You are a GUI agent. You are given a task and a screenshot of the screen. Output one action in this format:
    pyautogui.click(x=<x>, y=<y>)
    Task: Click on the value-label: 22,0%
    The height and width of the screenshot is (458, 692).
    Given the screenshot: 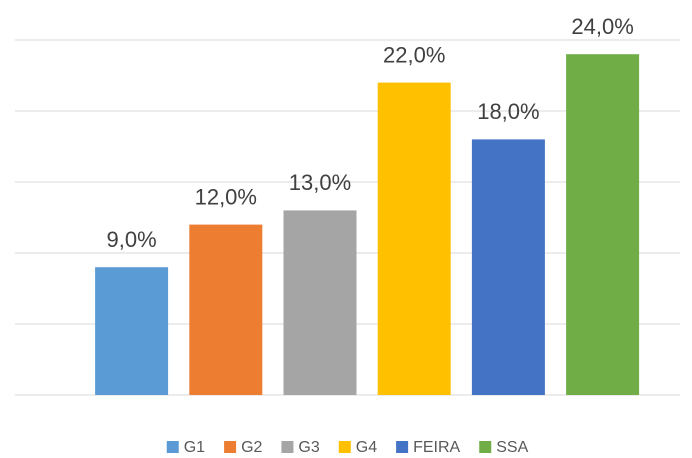 What is the action you would take?
    pyautogui.click(x=414, y=54)
    